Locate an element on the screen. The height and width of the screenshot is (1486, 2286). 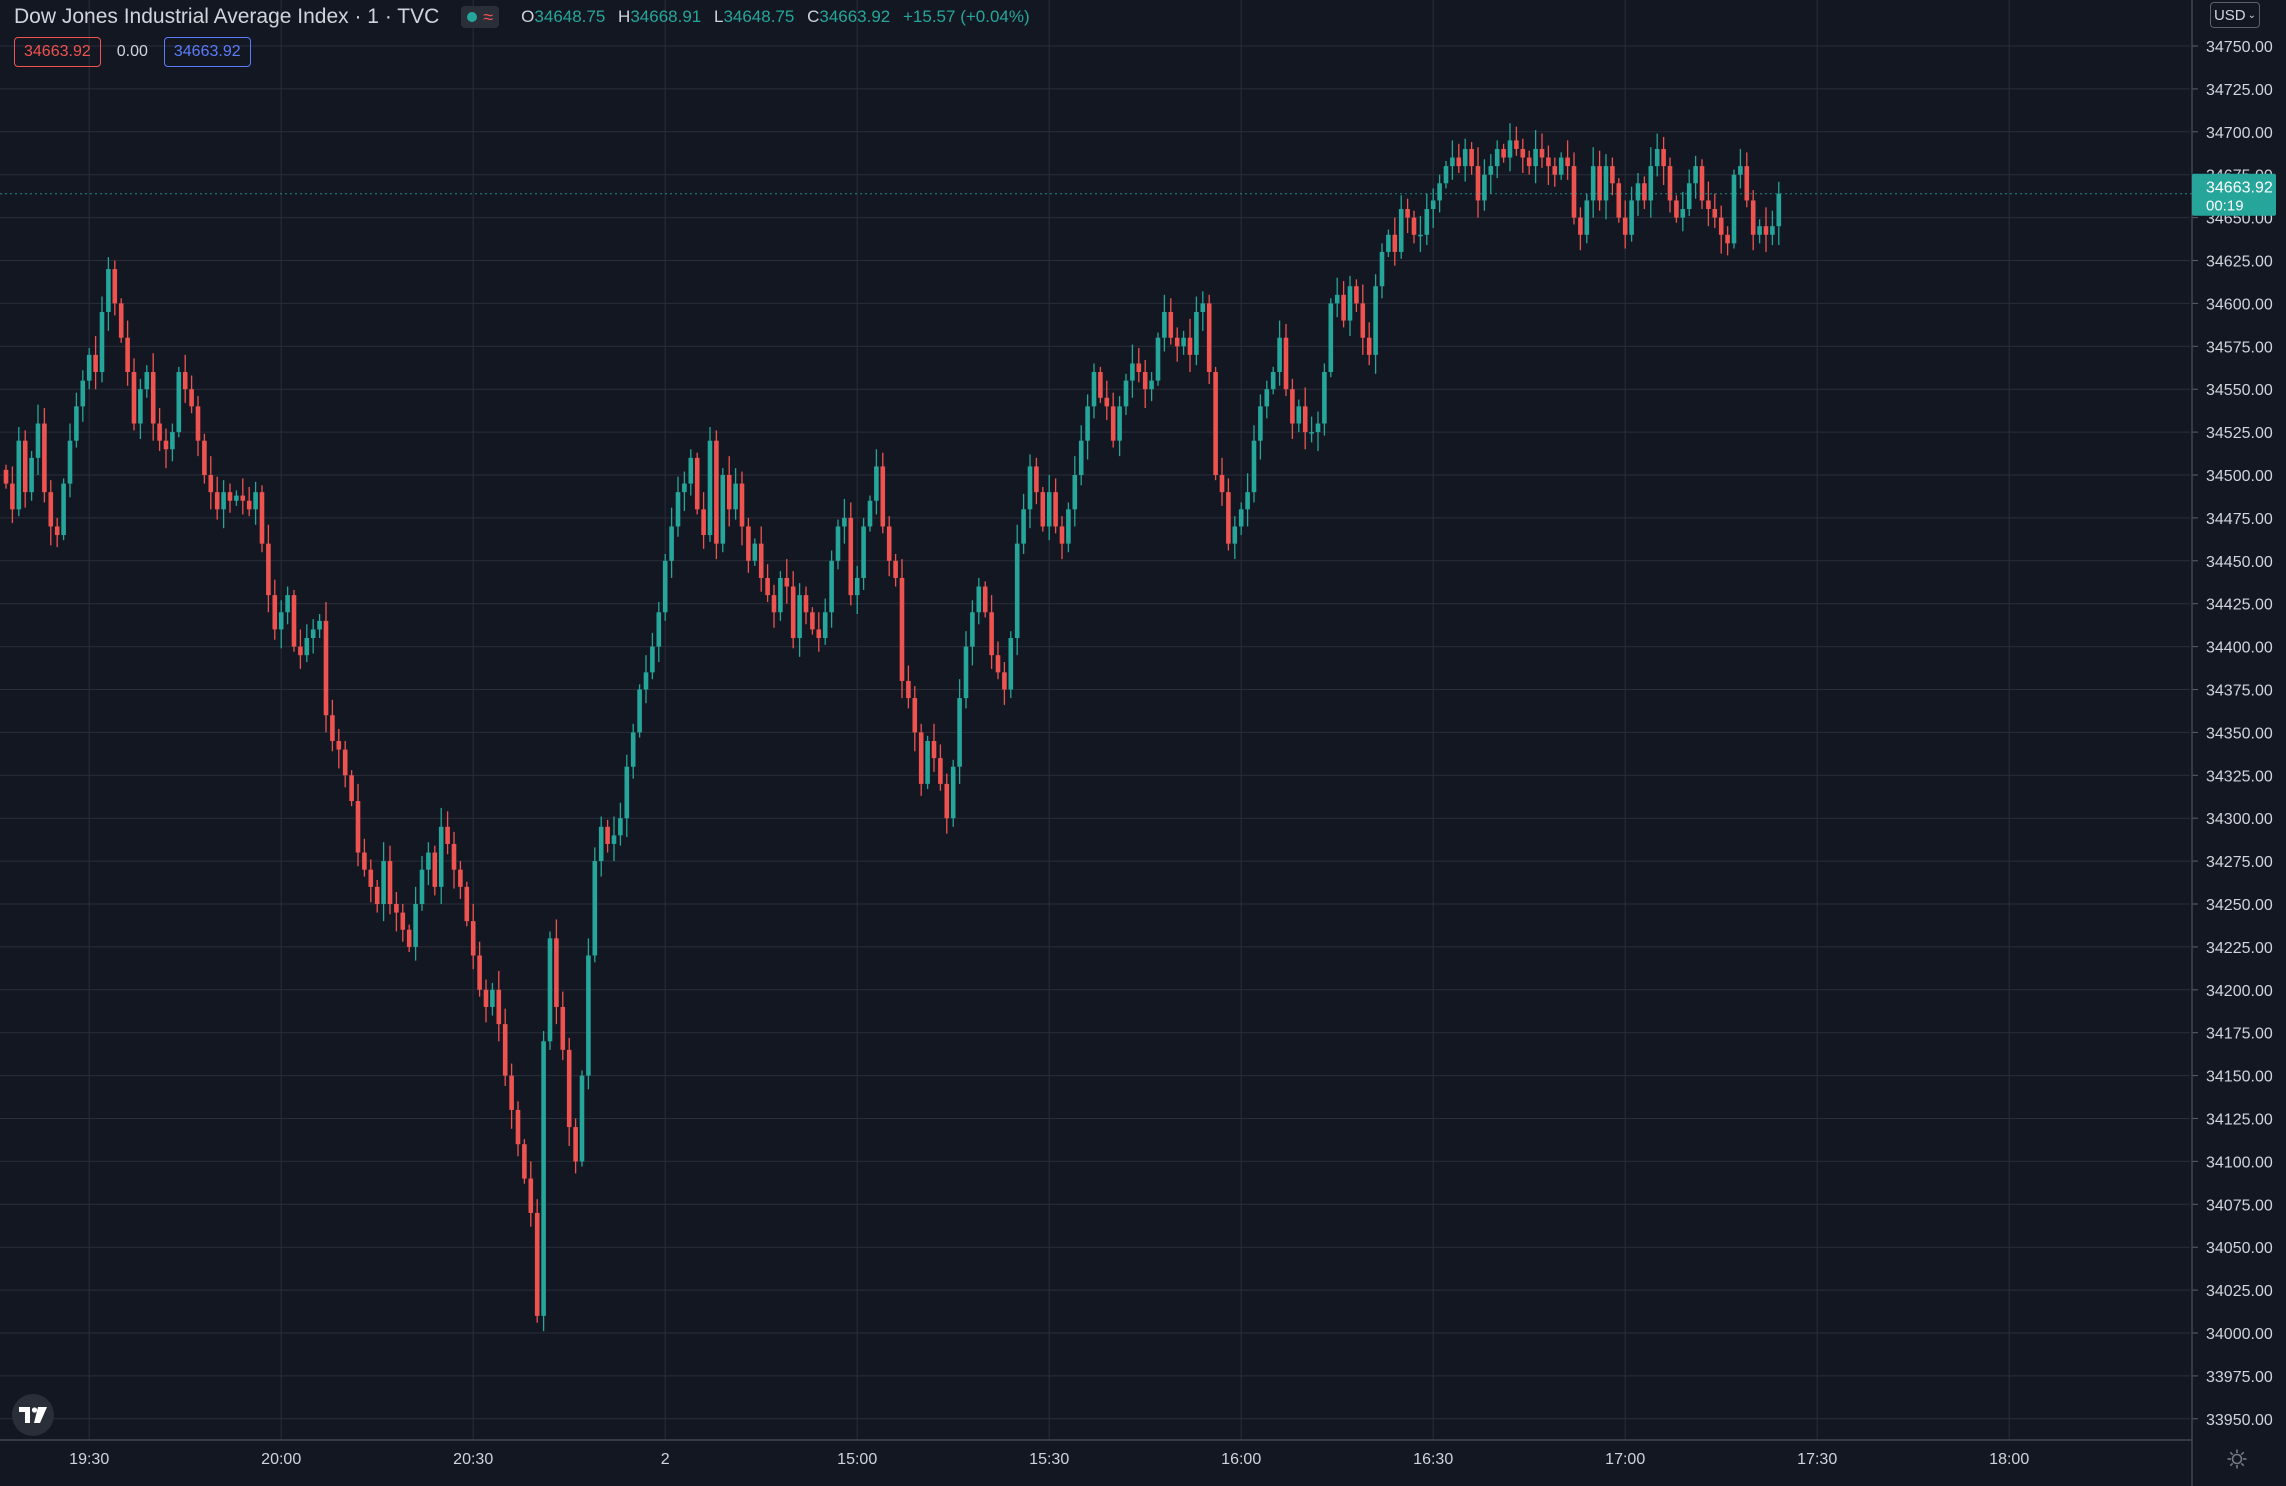
y-tick-label: 34250.00 is located at coordinates (2239, 905).